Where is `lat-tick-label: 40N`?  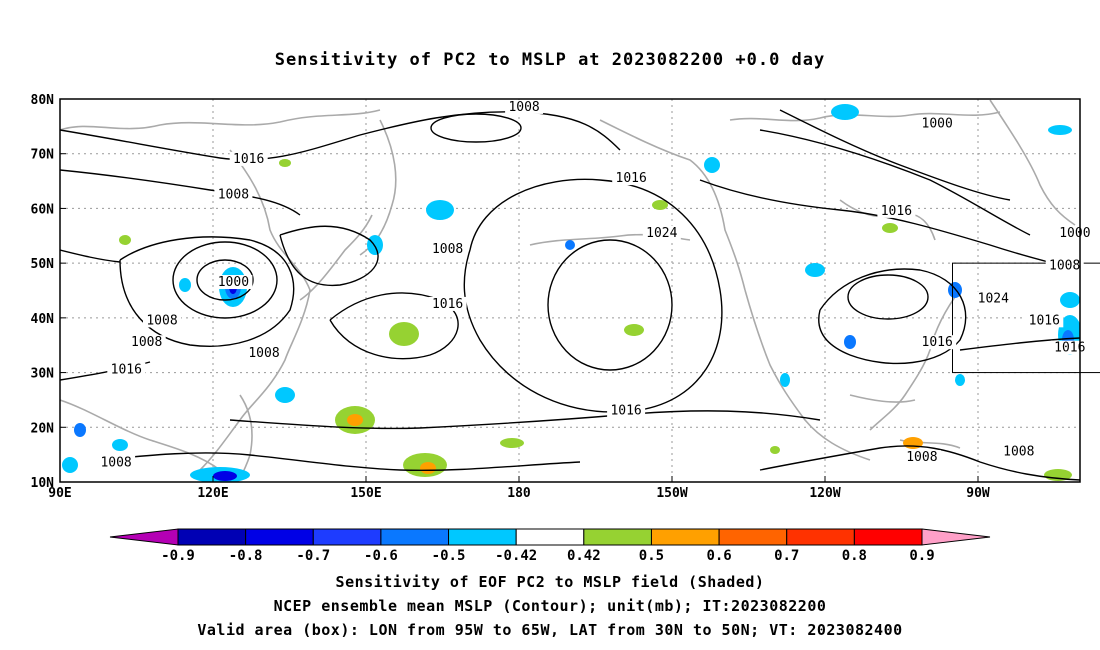 lat-tick-label: 40N is located at coordinates (43, 319).